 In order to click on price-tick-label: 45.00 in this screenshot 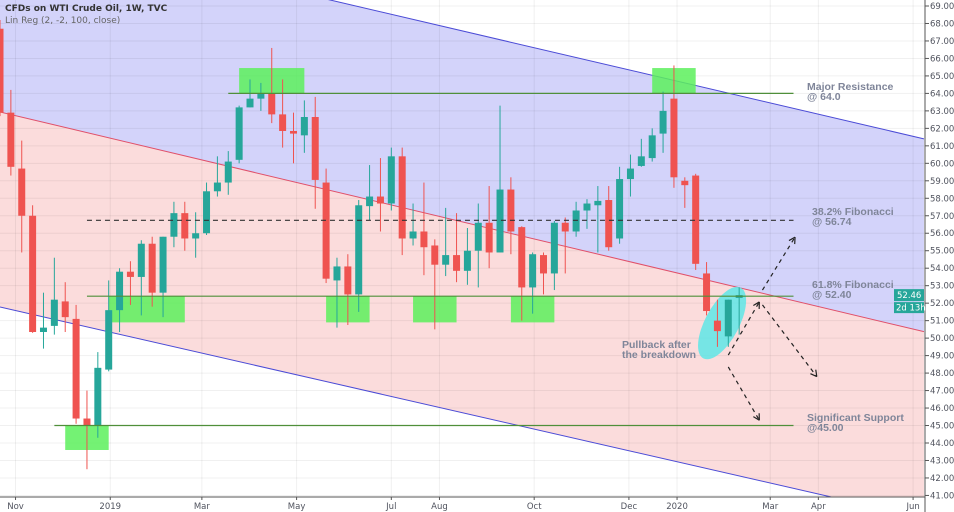, I will do `click(942, 427)`.